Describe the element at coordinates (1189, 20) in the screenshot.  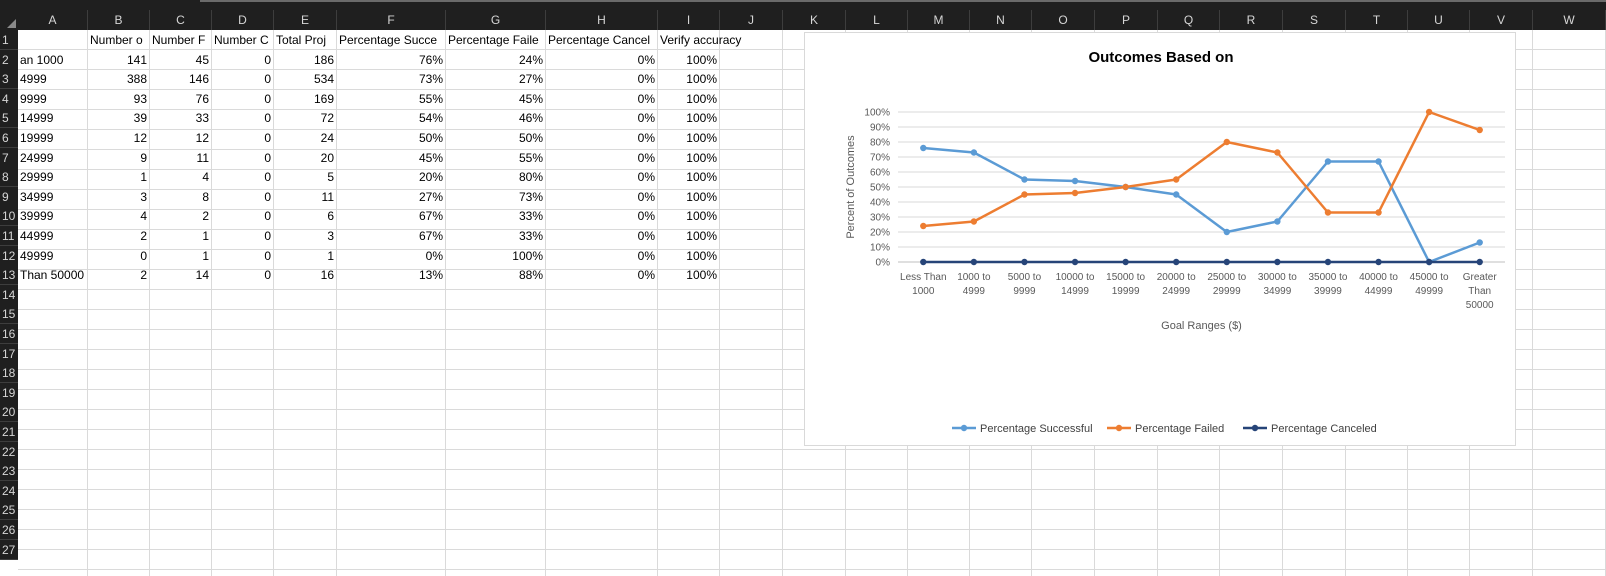
I see `column-header-q: Q` at that location.